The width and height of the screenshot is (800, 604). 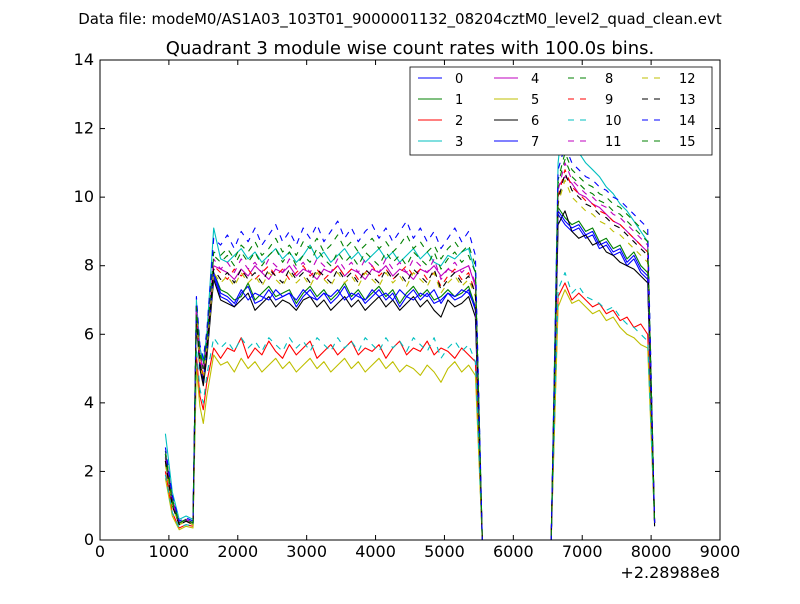 I want to click on legend-box, so click(x=561, y=111).